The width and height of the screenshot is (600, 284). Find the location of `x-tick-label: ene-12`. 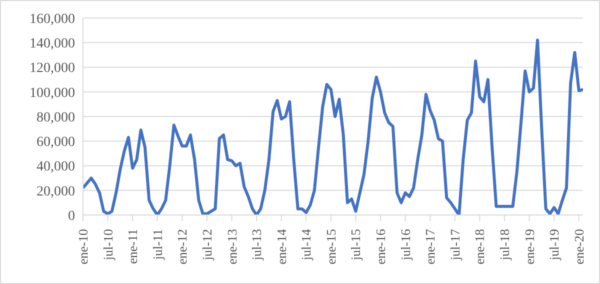

x-tick-label: ene-12 is located at coordinates (182, 246).